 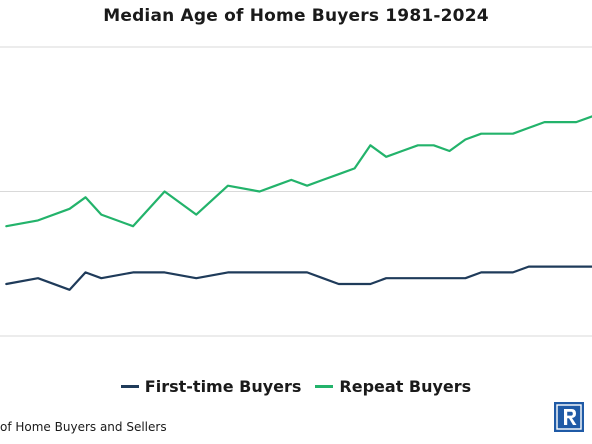 I want to click on series-line-first-time, so click(x=298, y=278).